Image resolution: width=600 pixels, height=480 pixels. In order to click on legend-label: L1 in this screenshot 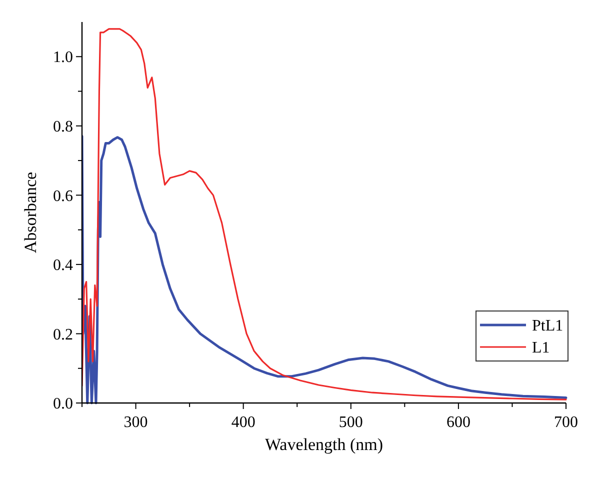, I will do `click(541, 348)`.